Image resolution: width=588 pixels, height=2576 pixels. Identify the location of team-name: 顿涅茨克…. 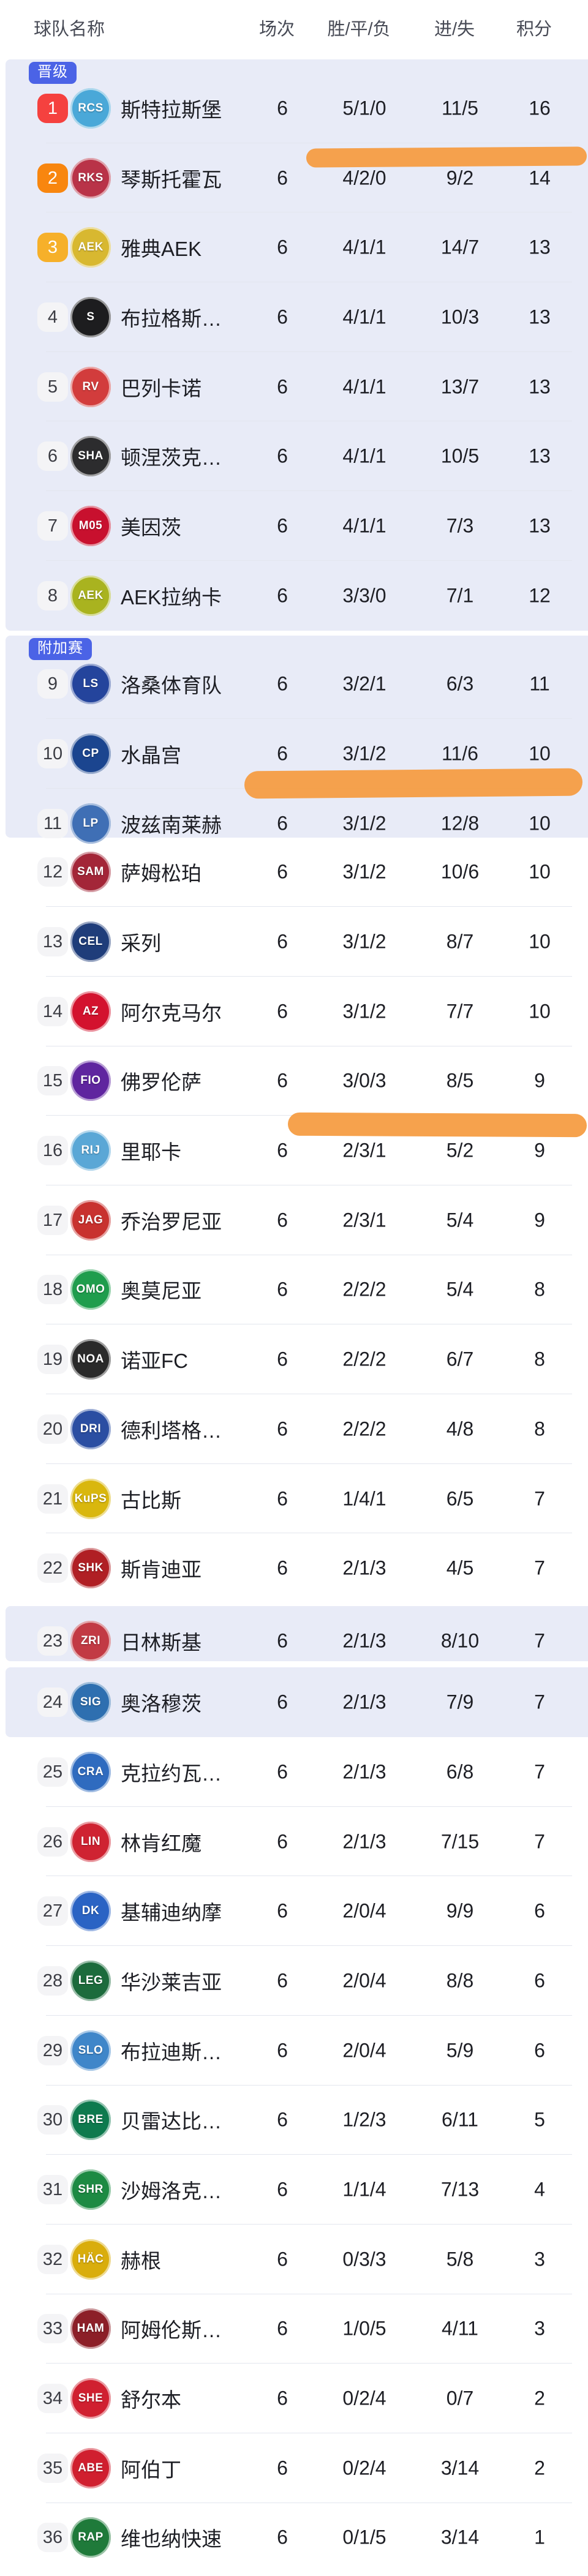
(171, 458).